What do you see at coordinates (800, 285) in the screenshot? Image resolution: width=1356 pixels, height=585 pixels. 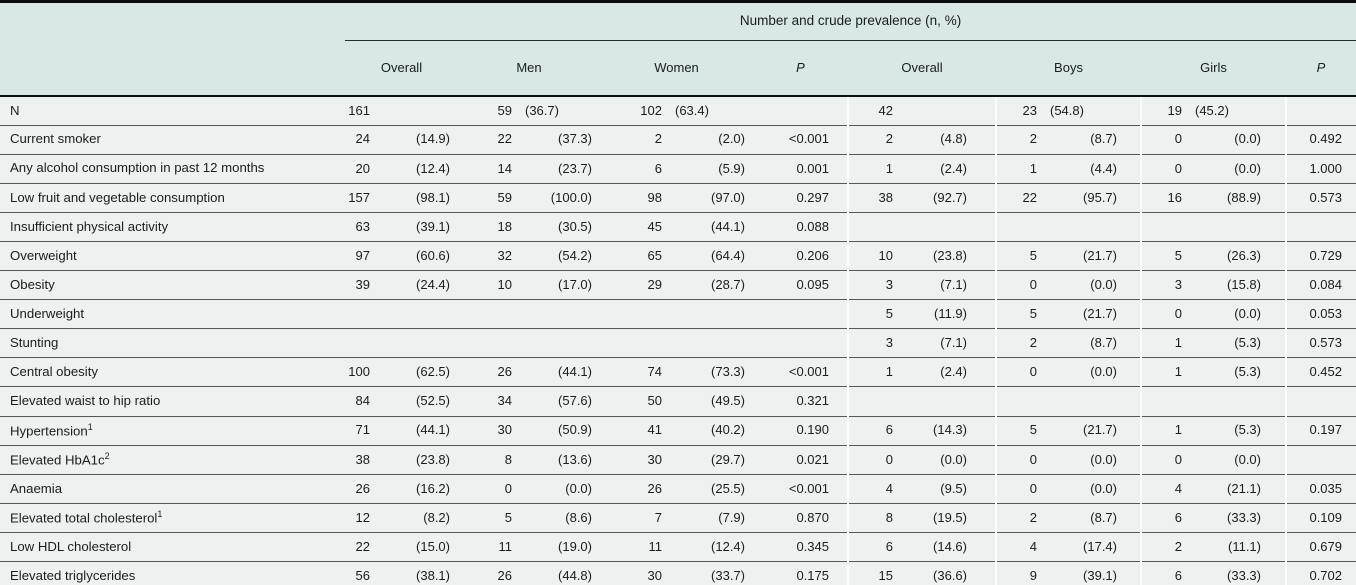 I see `value-cell: 0.095` at bounding box center [800, 285].